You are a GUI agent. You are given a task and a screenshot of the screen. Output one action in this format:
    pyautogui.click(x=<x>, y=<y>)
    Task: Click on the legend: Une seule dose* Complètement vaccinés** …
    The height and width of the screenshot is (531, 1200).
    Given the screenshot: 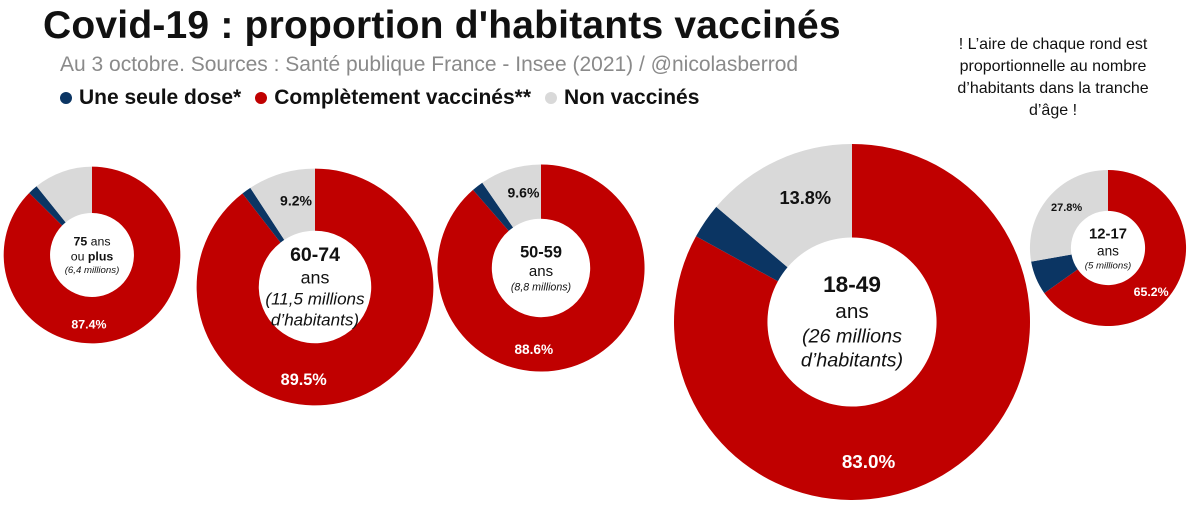 What is the action you would take?
    pyautogui.click(x=386, y=98)
    